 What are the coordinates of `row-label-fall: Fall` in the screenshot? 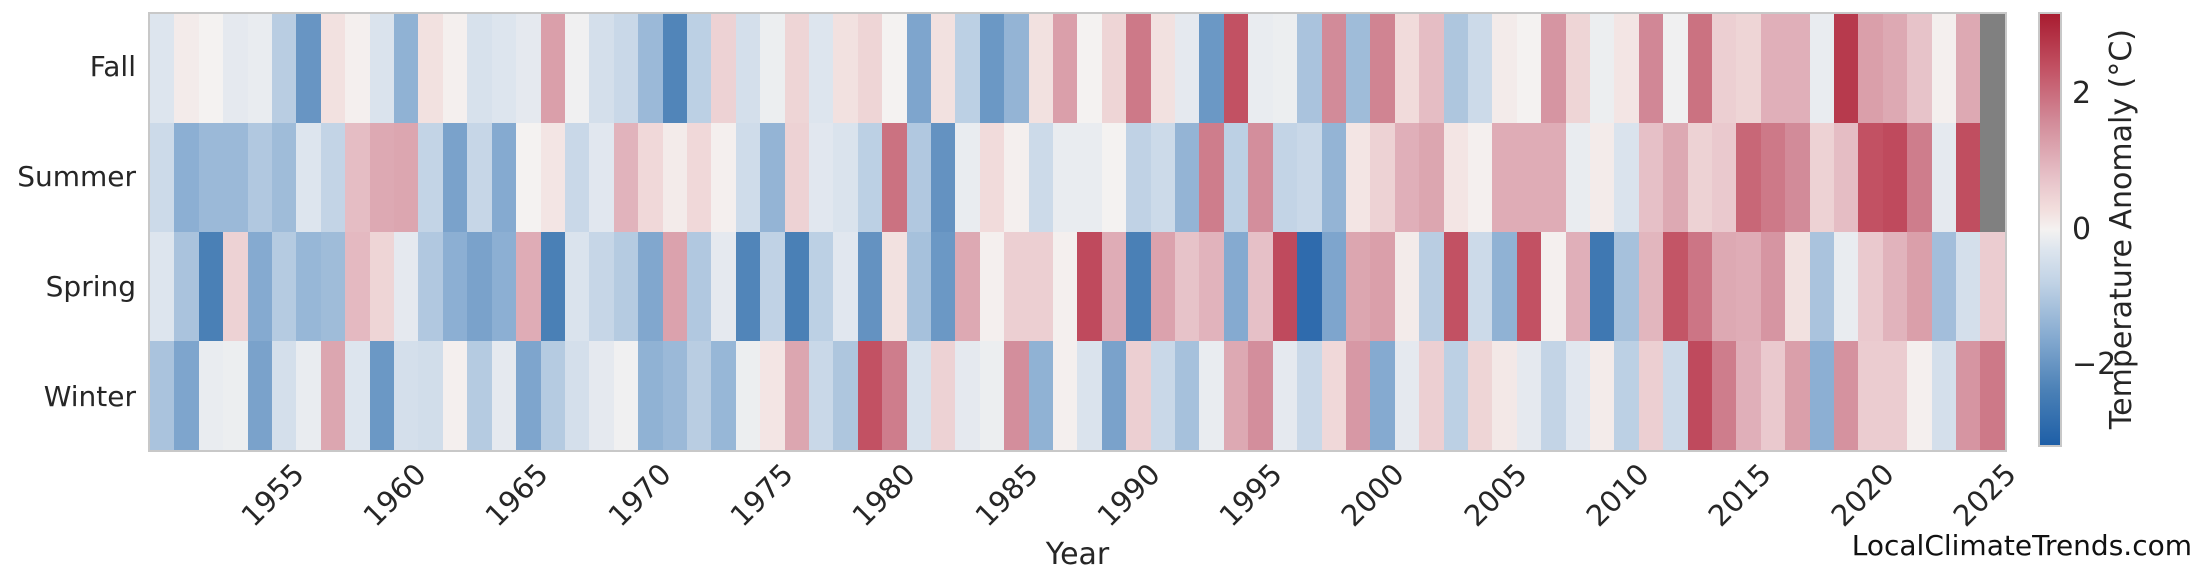 It's located at (112, 66).